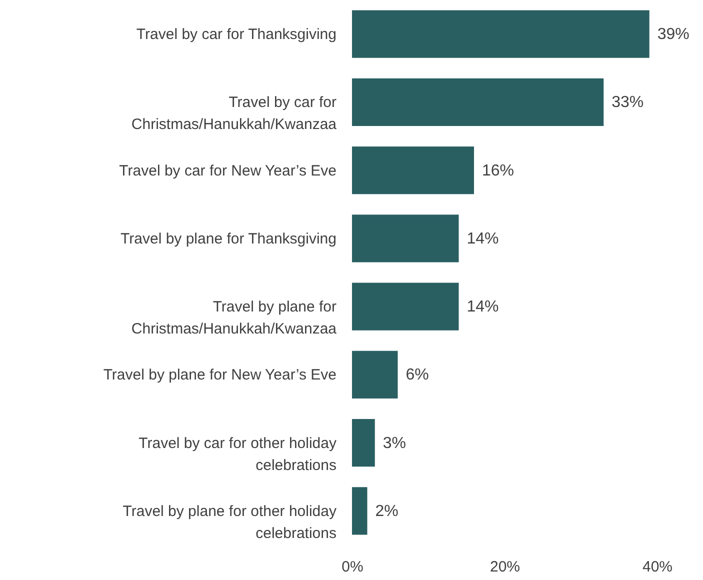 This screenshot has width=703, height=580. Describe the element at coordinates (229, 522) in the screenshot. I see `y-tick-label: Travel by plane for other holiday celebrations` at that location.